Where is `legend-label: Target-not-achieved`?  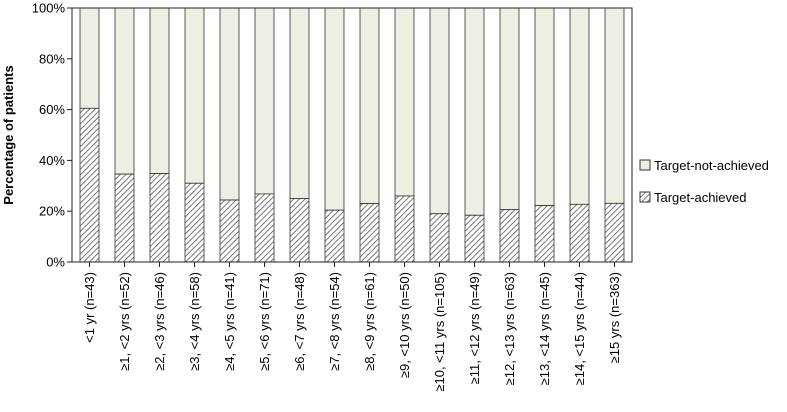 legend-label: Target-not-achieved is located at coordinates (711, 165).